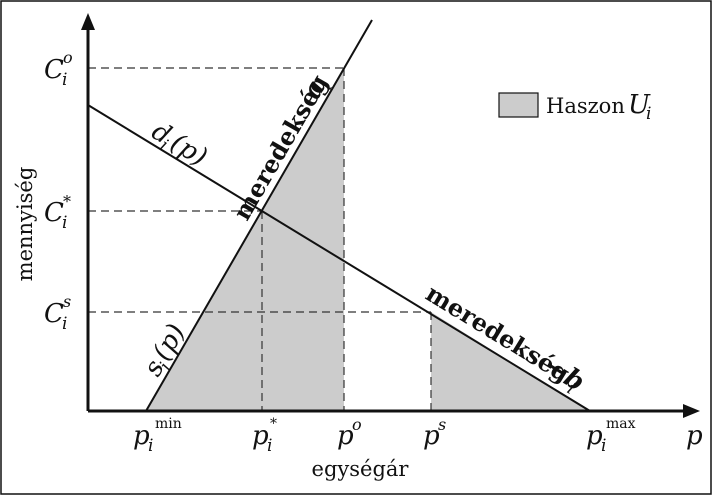  I want to click on x-axis-title: egységár, so click(361, 469).